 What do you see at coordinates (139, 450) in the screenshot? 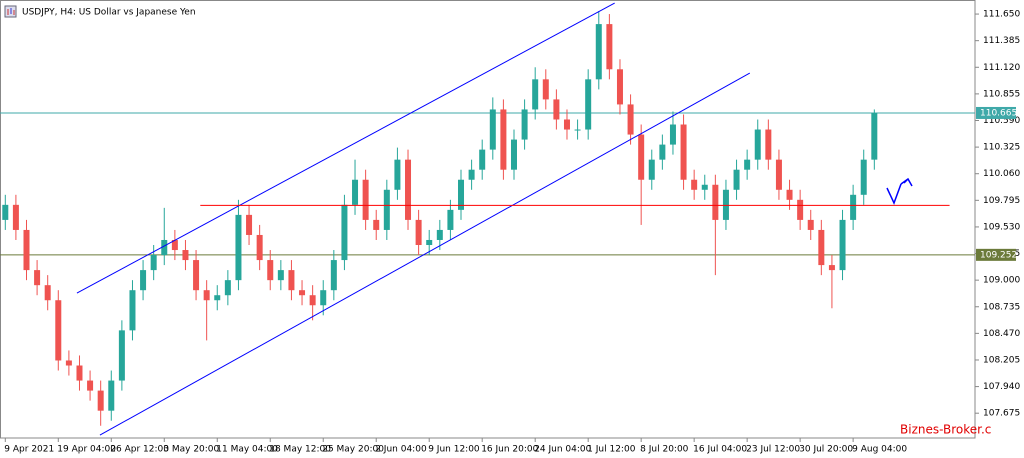
I see `x-tick-label: 26 Apr 12:00` at bounding box center [139, 450].